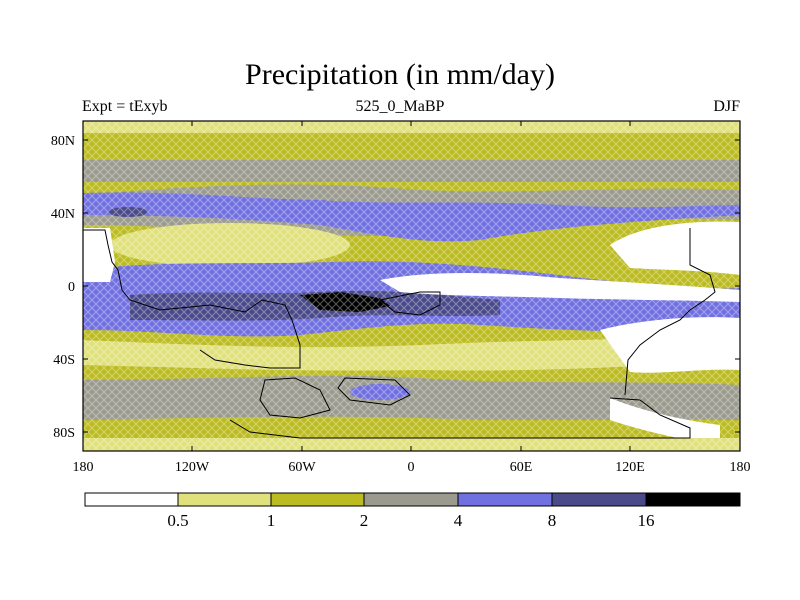 The height and width of the screenshot is (600, 800). What do you see at coordinates (630, 467) in the screenshot?
I see `lon-label: 120E` at bounding box center [630, 467].